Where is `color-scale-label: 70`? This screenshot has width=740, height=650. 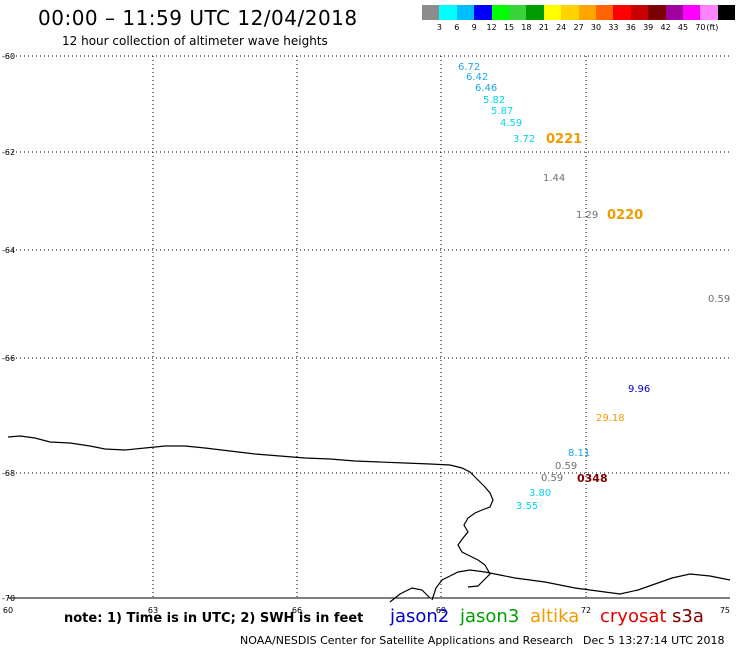
color-scale-label: 70 is located at coordinates (700, 27).